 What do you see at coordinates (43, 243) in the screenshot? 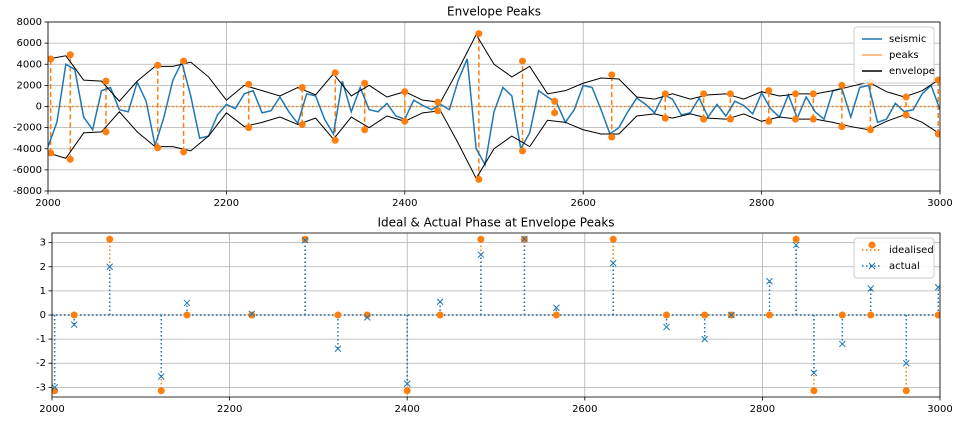
I see `y-tick-label: 3` at bounding box center [43, 243].